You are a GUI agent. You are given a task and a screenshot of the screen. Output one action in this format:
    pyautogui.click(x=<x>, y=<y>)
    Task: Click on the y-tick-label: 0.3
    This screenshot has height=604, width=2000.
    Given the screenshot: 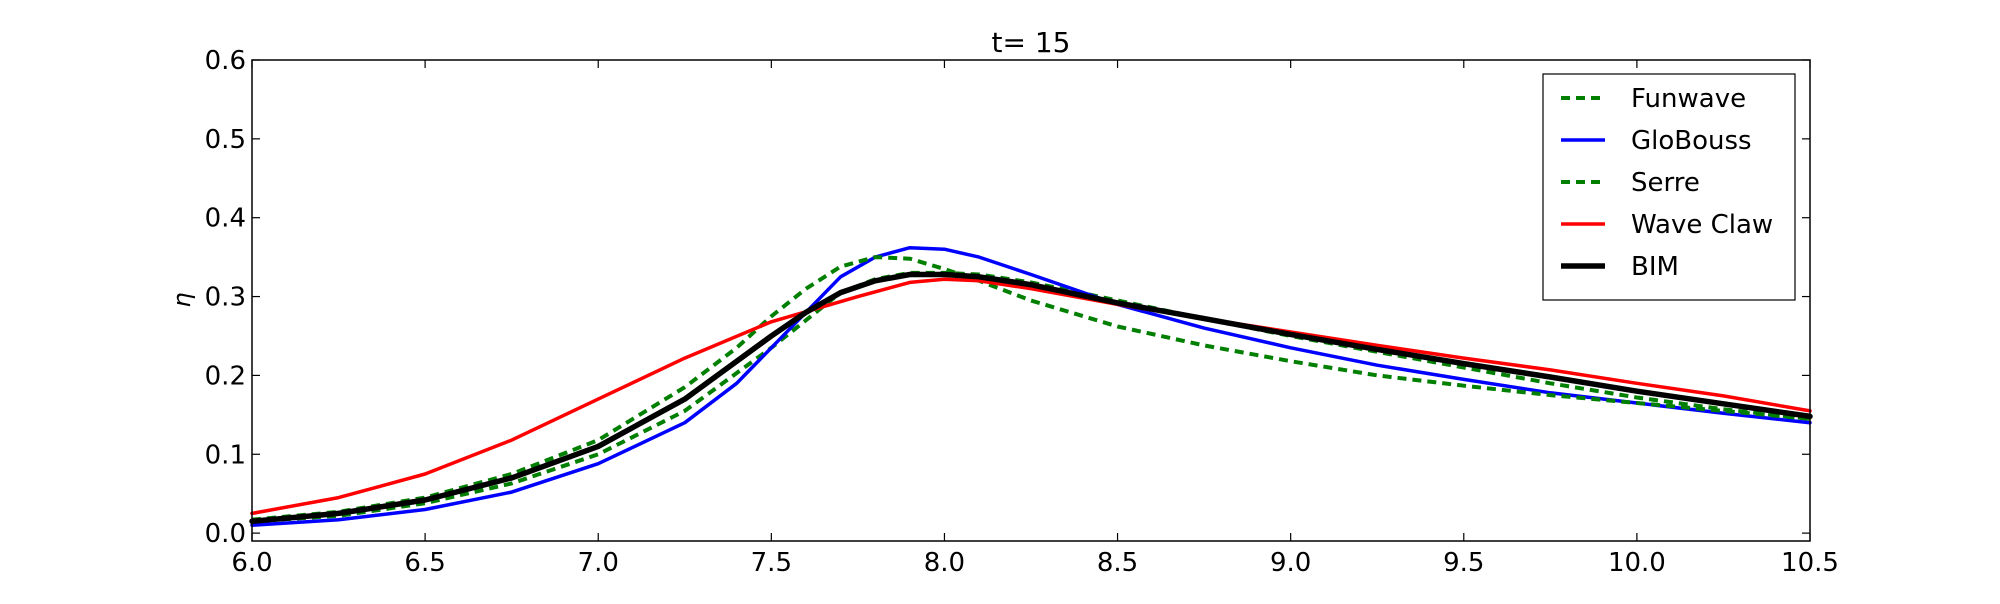 What is the action you would take?
    pyautogui.click(x=225, y=298)
    